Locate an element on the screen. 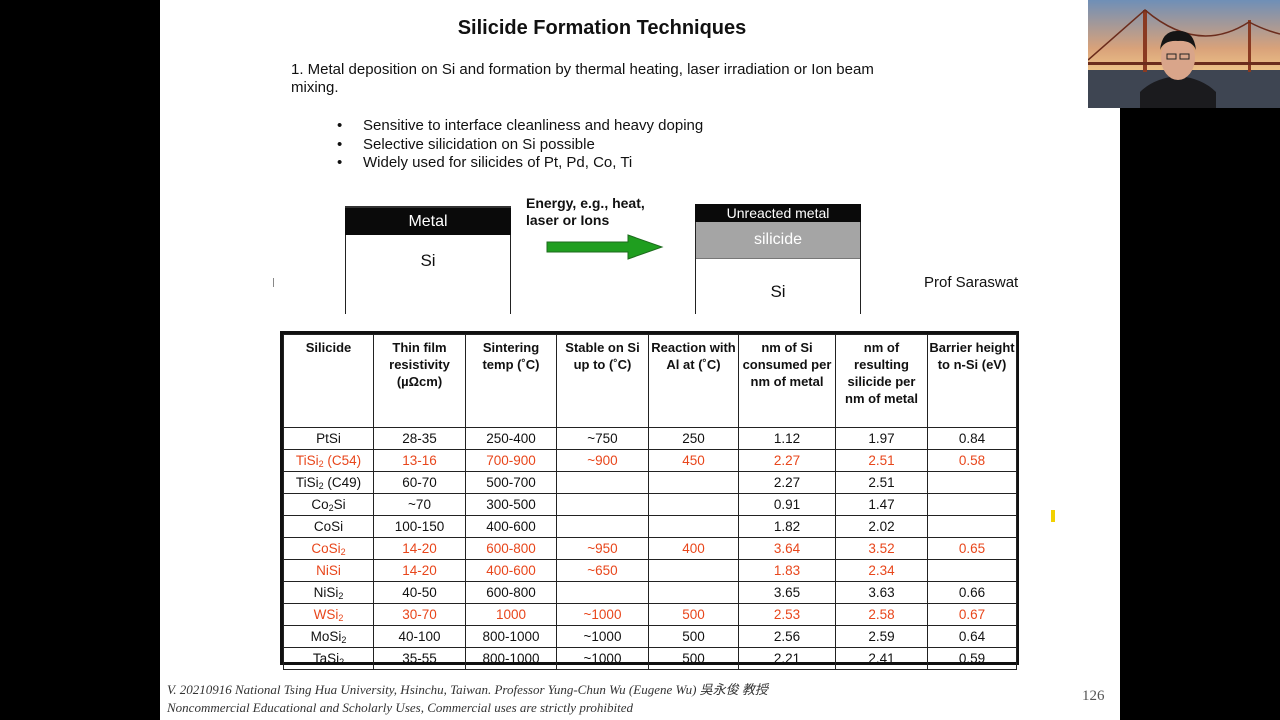  table-row: NiSi2 40-50 600-800 3.65 3.63 0.66 is located at coordinates (650, 592).